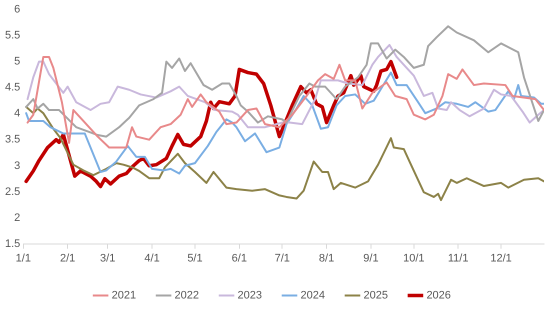 This screenshot has width=550, height=311. What do you see at coordinates (501, 258) in the screenshot?
I see `x-tick-label: 12/1` at bounding box center [501, 258].